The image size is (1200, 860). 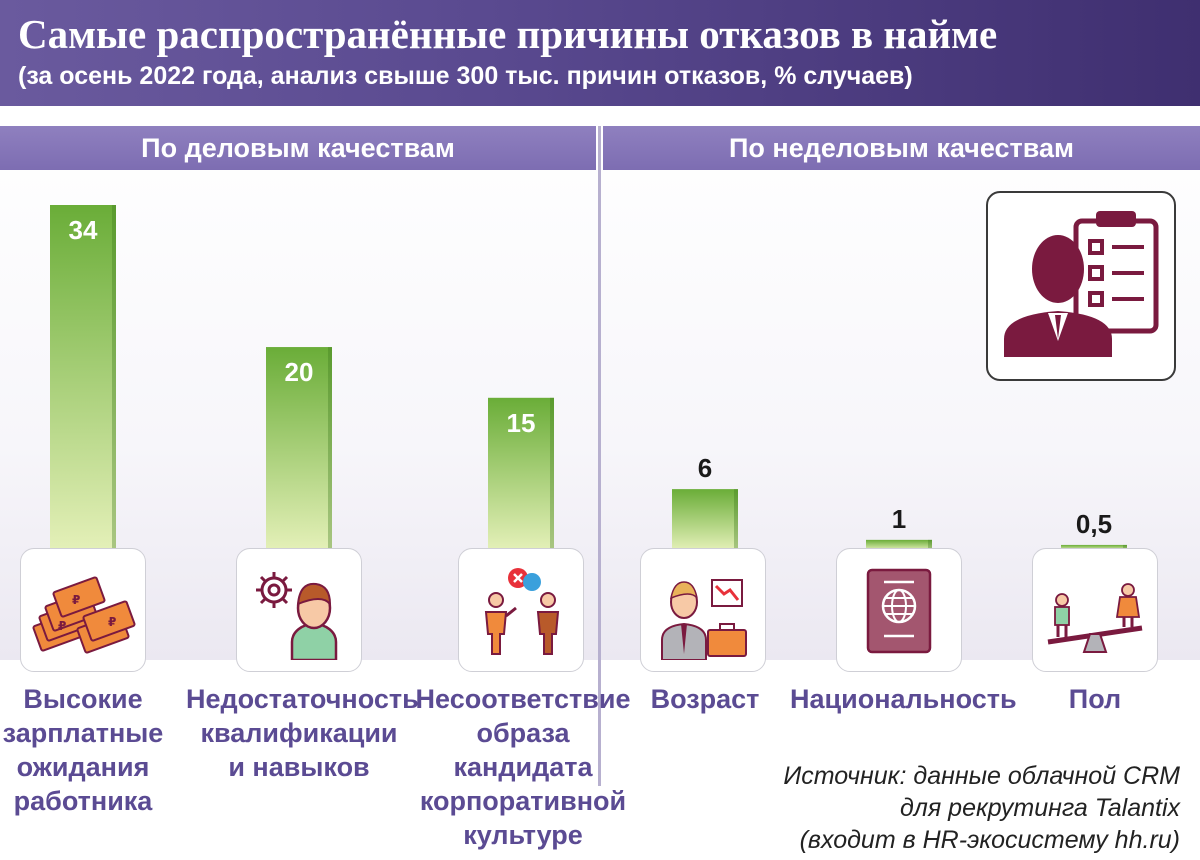 I want to click on value-label-2: 15, so click(x=521, y=423).